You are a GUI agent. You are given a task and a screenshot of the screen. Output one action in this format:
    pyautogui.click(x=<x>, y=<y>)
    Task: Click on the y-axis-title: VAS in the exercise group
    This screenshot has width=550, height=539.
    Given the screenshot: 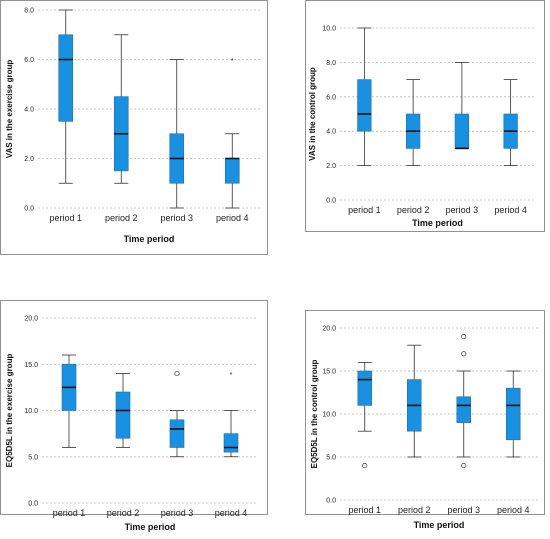 What is the action you would take?
    pyautogui.click(x=9, y=109)
    